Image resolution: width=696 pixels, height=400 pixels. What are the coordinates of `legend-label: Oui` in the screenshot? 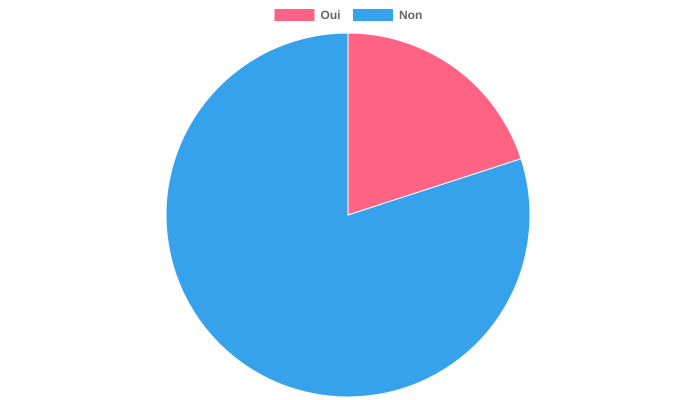 It's located at (330, 15).